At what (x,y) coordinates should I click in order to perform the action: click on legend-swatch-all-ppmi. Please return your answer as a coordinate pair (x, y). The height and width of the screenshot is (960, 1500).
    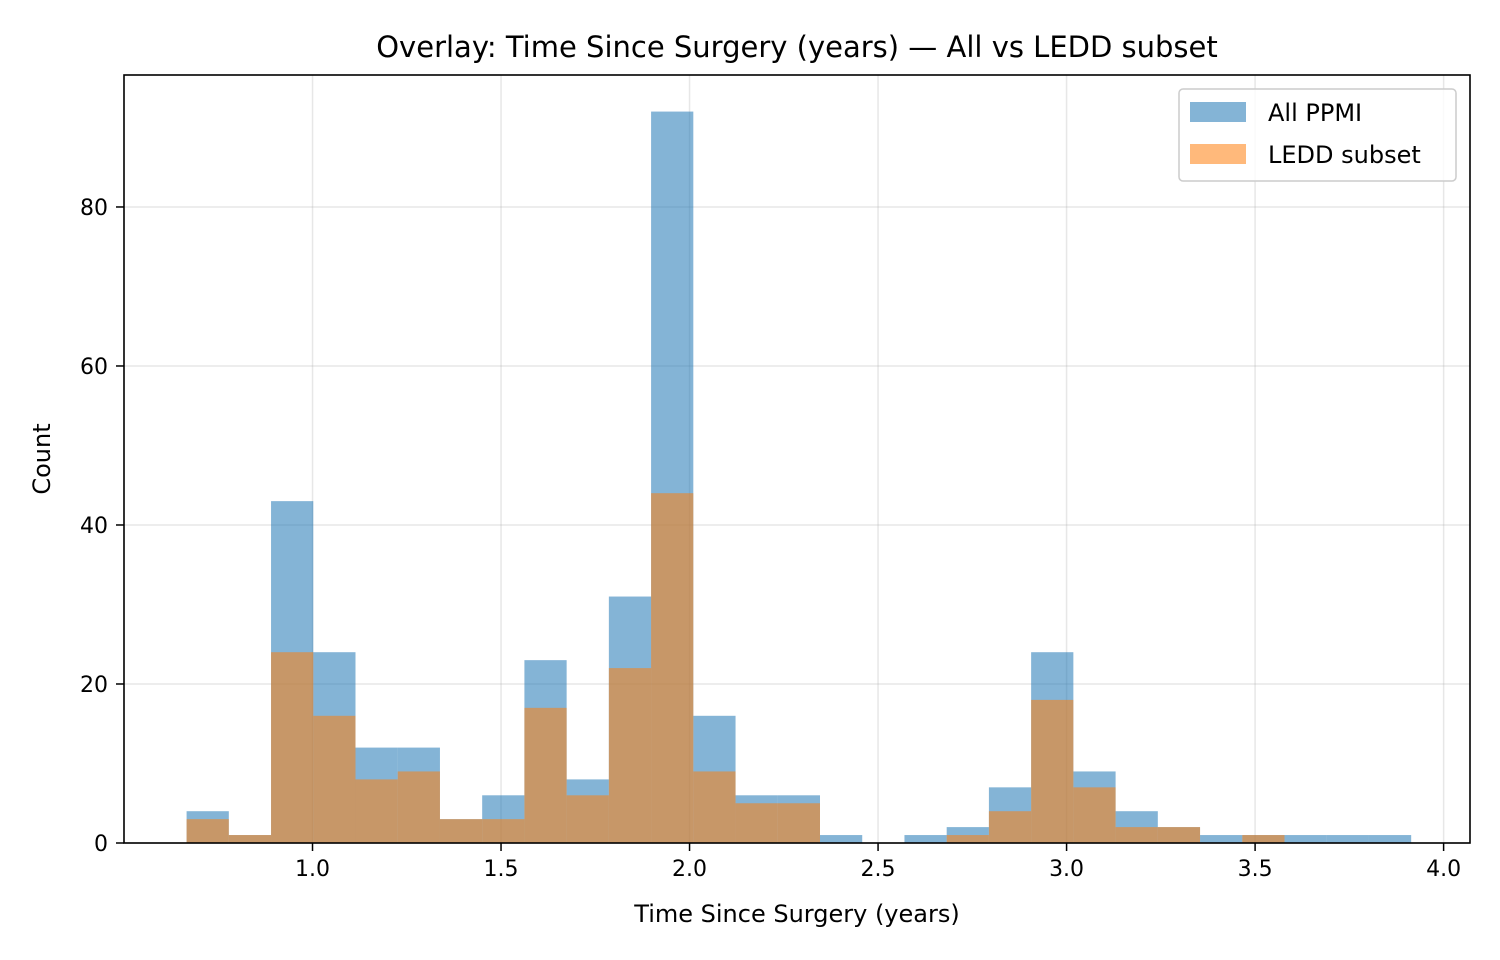
    Looking at the image, I should click on (1218, 112).